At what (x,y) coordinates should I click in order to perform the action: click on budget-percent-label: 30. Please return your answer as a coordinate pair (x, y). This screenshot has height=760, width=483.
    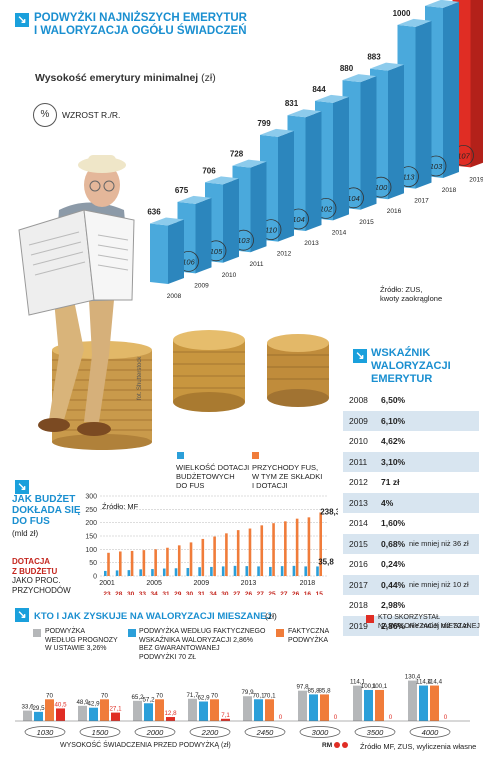
    Looking at the image, I should click on (225, 593).